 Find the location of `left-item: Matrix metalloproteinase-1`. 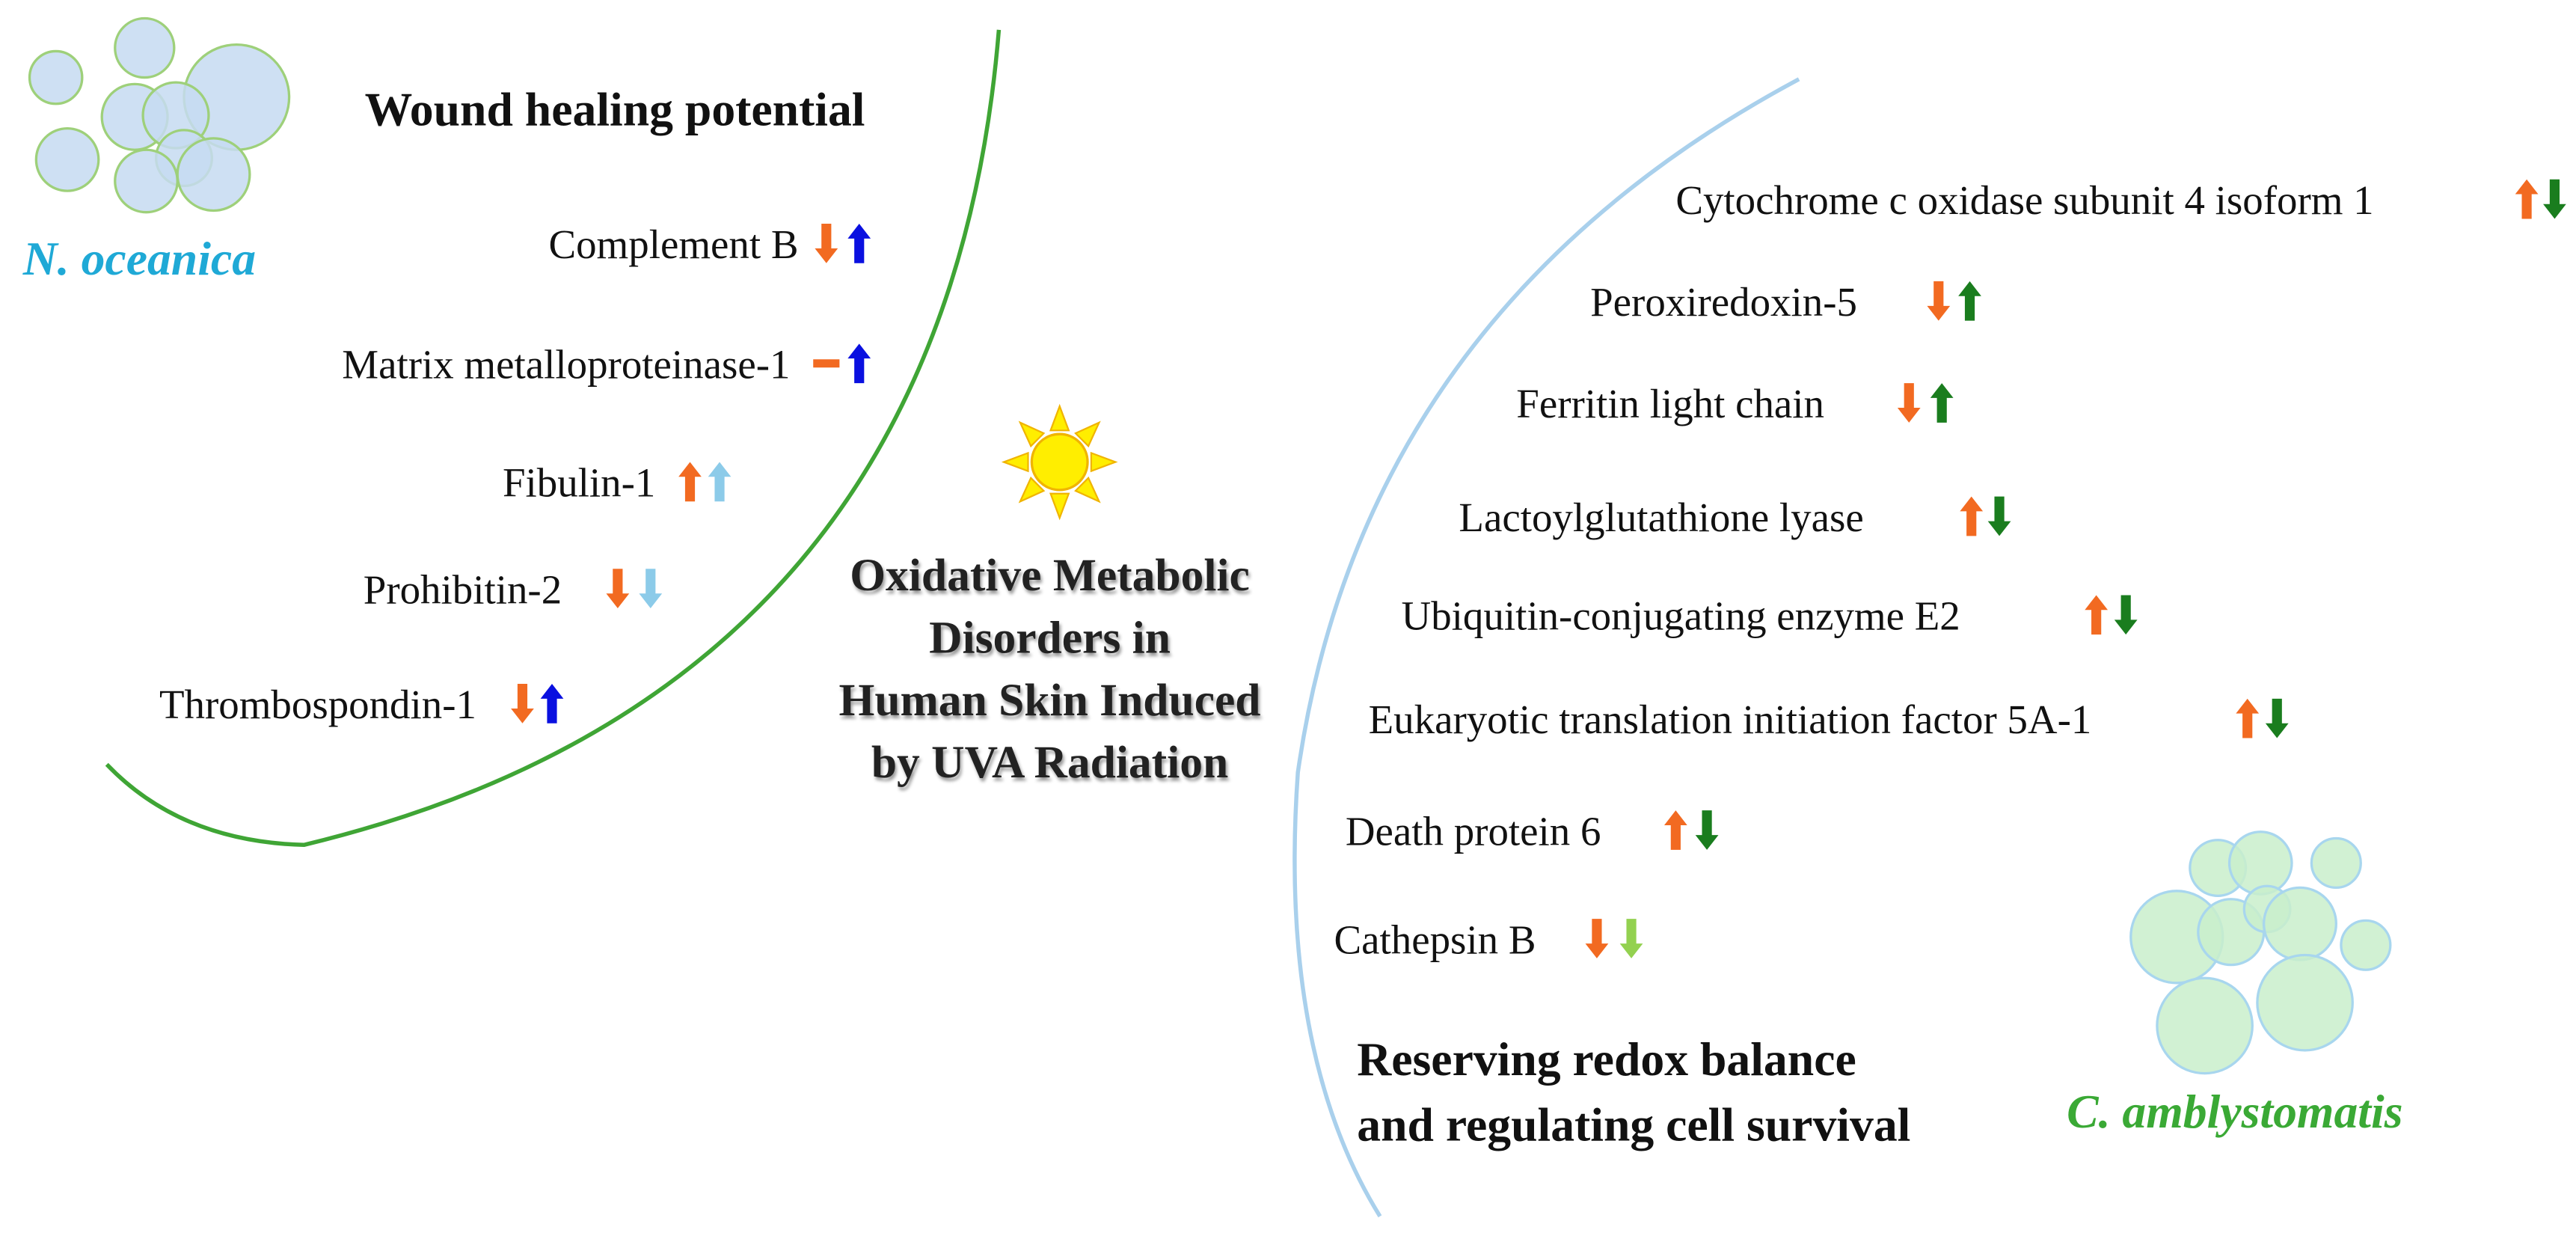

left-item: Matrix metalloproteinase-1 is located at coordinates (566, 365).